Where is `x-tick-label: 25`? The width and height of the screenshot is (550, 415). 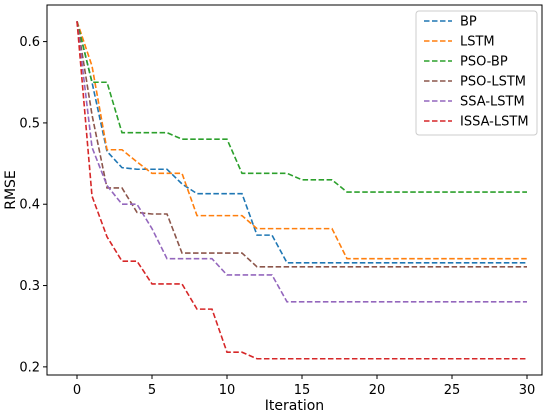
x-tick-label: 25 is located at coordinates (452, 390).